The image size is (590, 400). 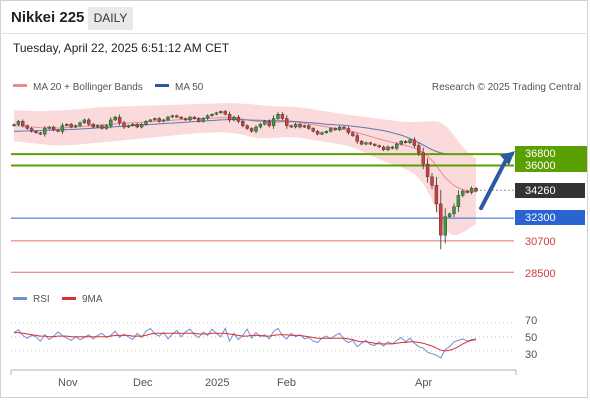 What do you see at coordinates (68, 383) in the screenshot?
I see `x-label-nov: Nov` at bounding box center [68, 383].